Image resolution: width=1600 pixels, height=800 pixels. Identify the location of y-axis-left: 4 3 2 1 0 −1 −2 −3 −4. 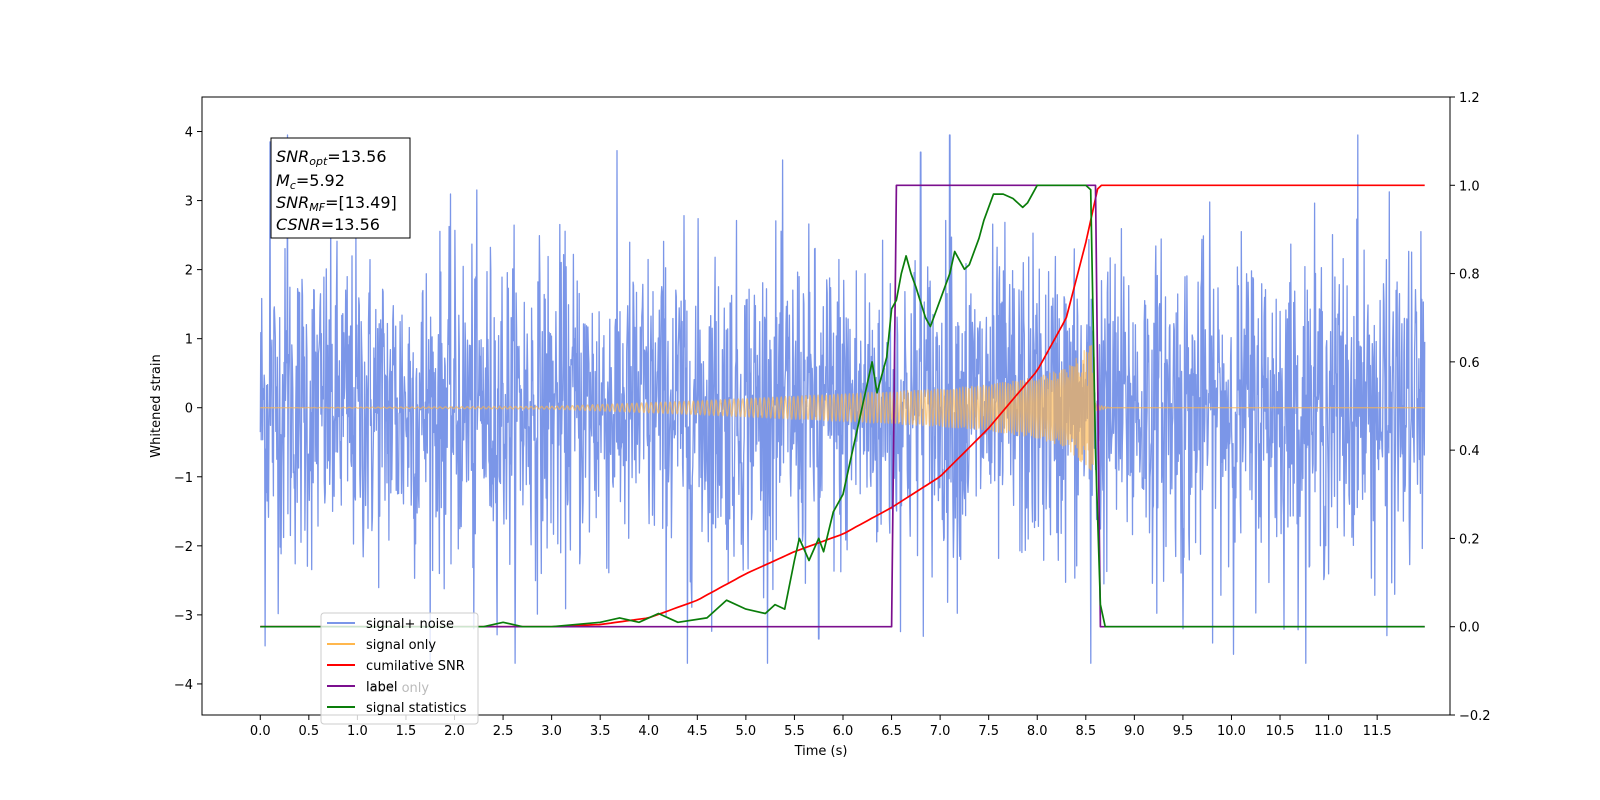
(188, 409).